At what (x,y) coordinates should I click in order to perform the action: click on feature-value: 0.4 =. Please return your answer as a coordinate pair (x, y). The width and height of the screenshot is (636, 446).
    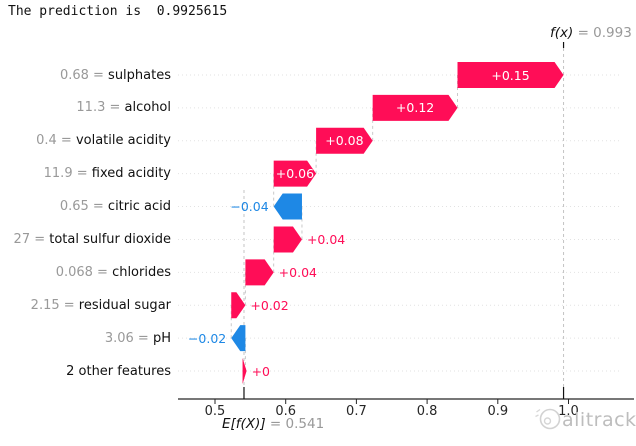
    Looking at the image, I should click on (56, 141).